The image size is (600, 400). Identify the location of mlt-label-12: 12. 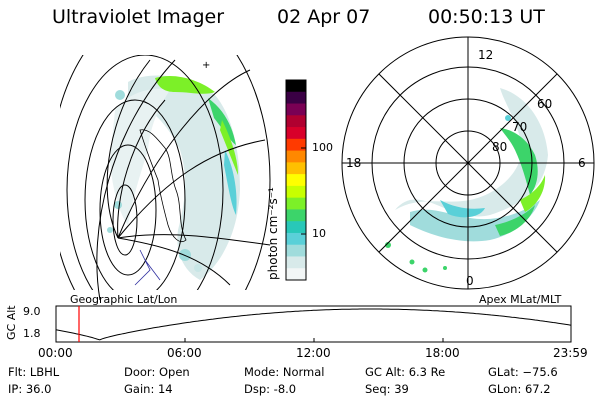
(486, 55).